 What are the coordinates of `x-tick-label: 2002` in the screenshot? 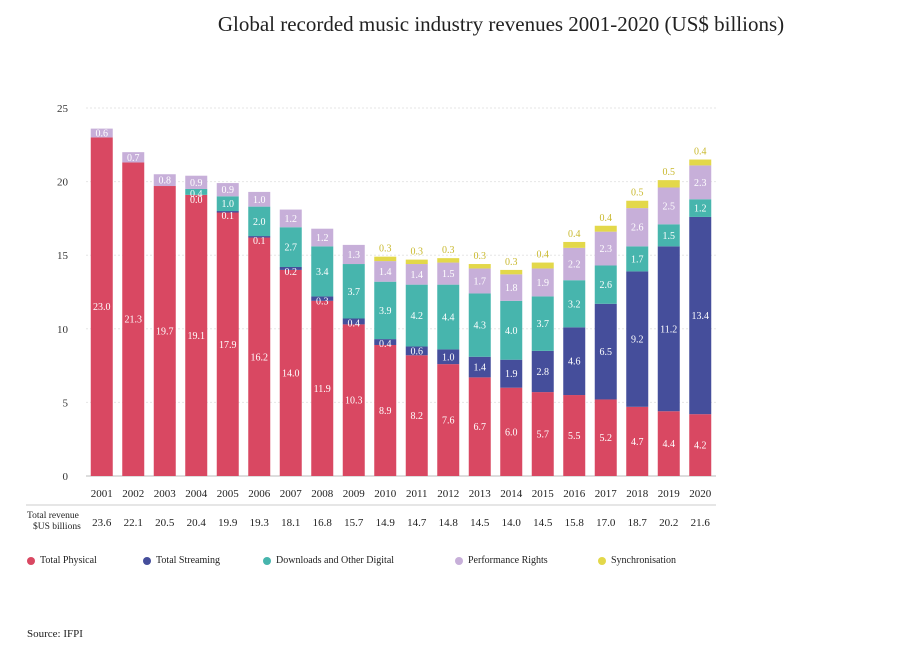 It's located at (133, 494).